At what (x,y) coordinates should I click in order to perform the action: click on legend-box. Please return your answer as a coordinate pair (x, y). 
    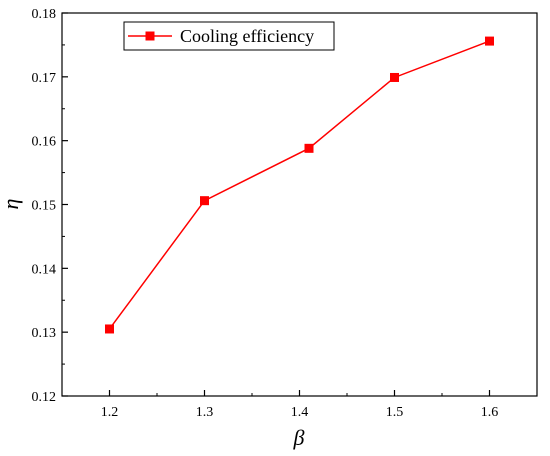
    Looking at the image, I should click on (229, 36).